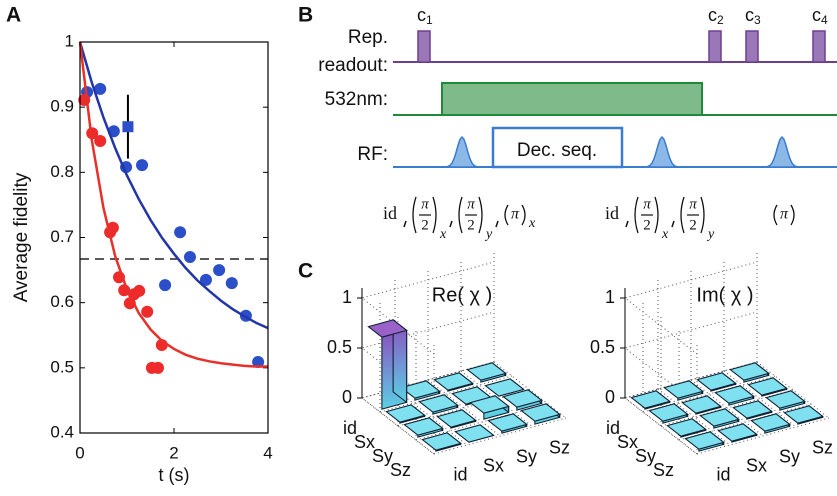 The height and width of the screenshot is (496, 837). Describe the element at coordinates (712, 15) in the screenshot. I see `readout-base: c` at that location.